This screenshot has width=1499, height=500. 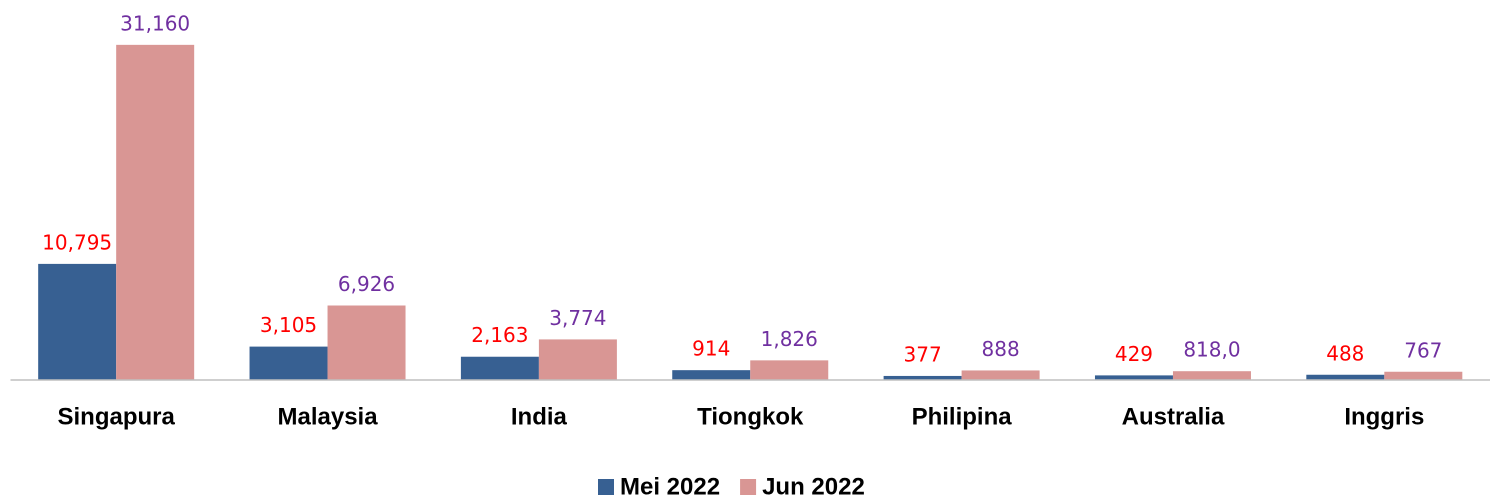 I want to click on value-label: 10,795, so click(x=77, y=242).